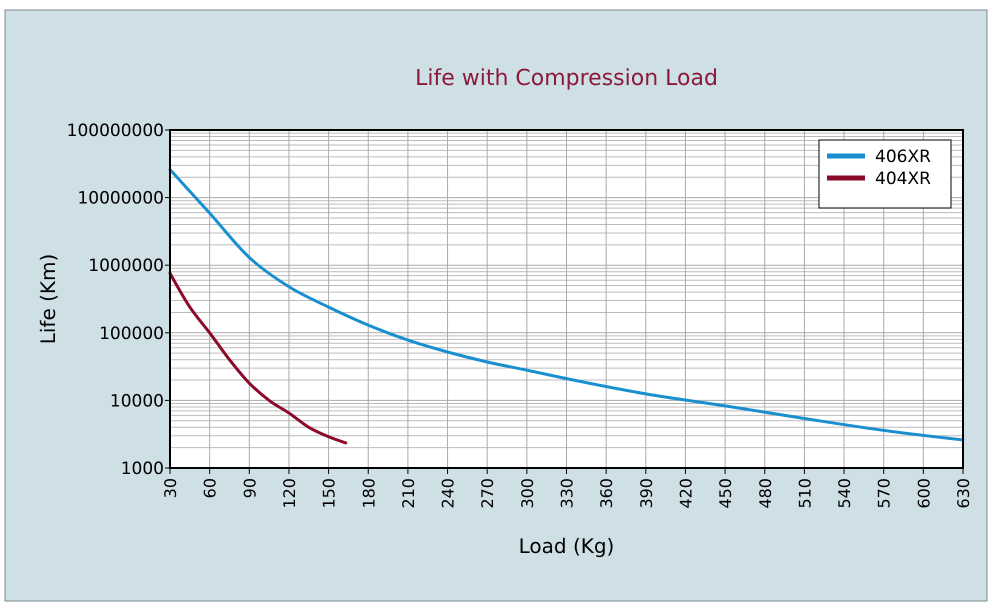  Describe the element at coordinates (448, 493) in the screenshot. I see `x-tick-label: 240` at that location.